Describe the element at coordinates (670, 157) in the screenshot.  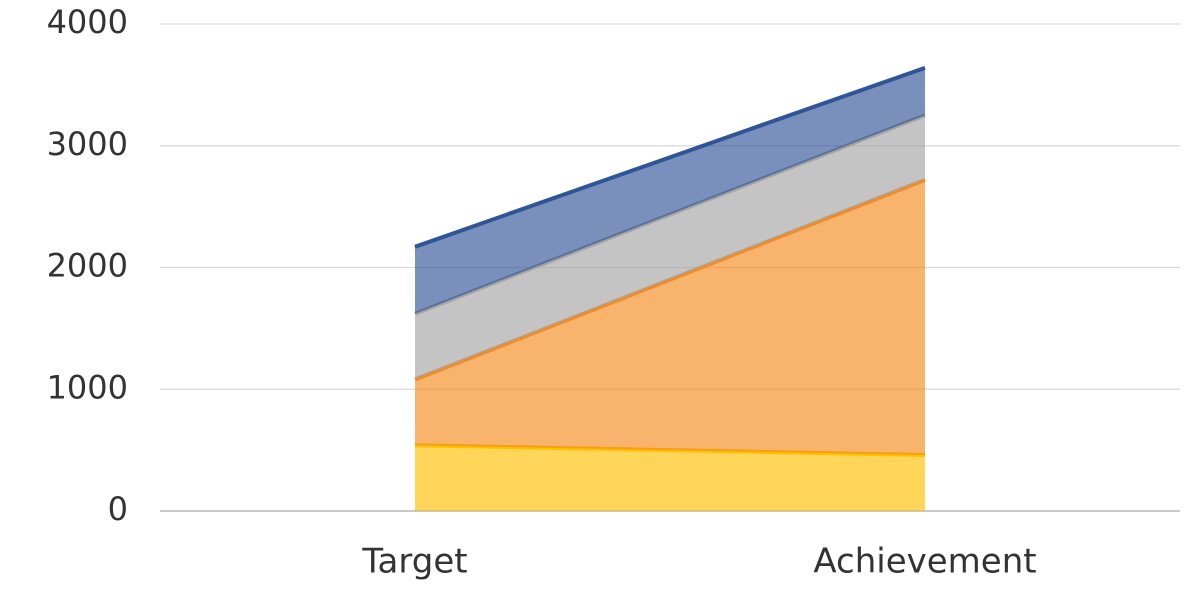
I see `area-line` at that location.